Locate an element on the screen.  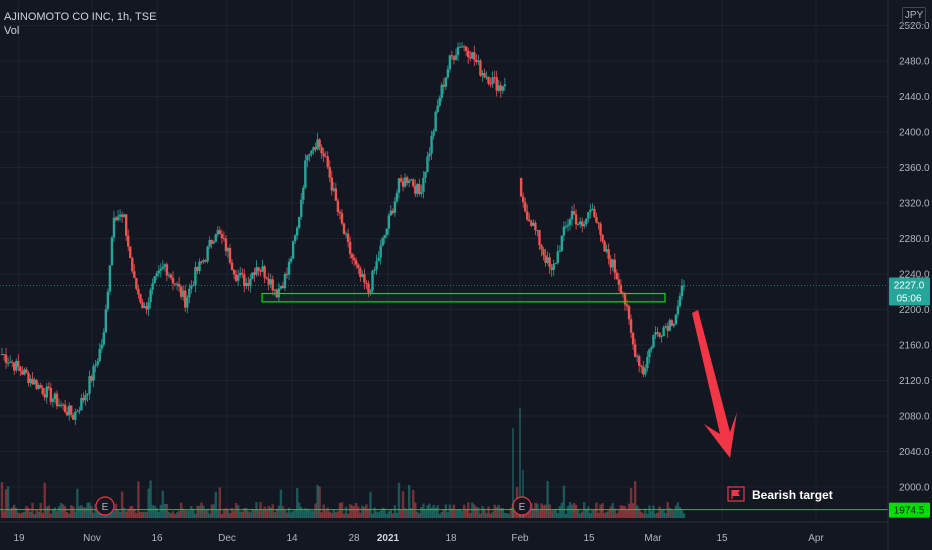
arrow-down-icon is located at coordinates (714, 384).